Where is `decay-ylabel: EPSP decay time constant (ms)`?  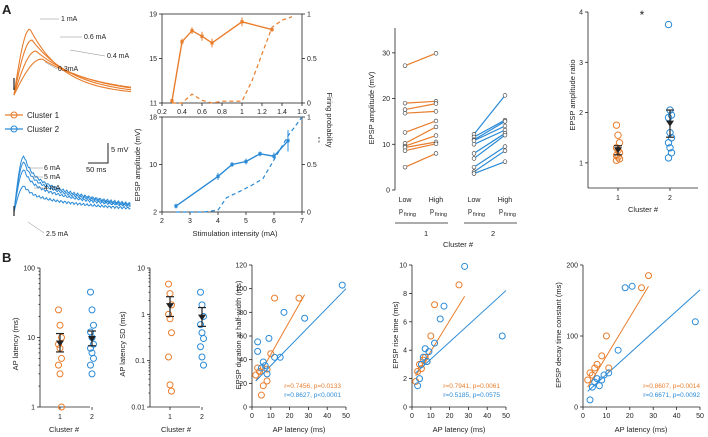 decay-ylabel: EPSP decay time constant (ms) is located at coordinates (558, 335).